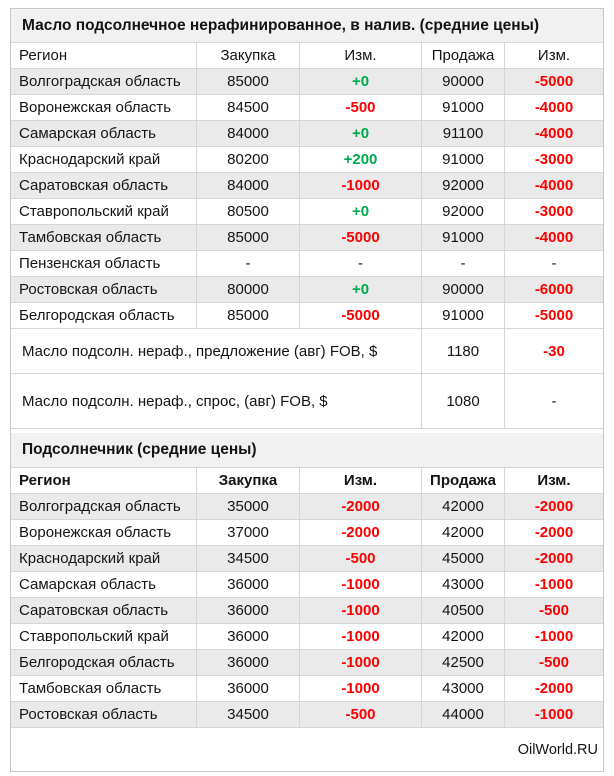  I want to click on sale-change-cell: -4000, so click(553, 107).